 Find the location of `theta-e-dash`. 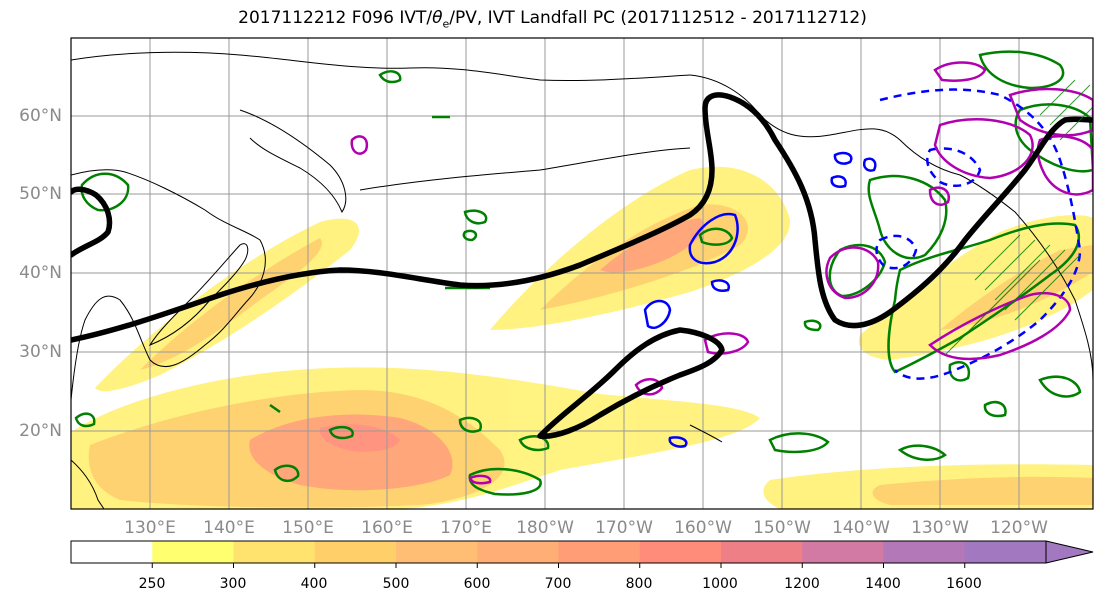

theta-e-dash is located at coordinates (275, 408).